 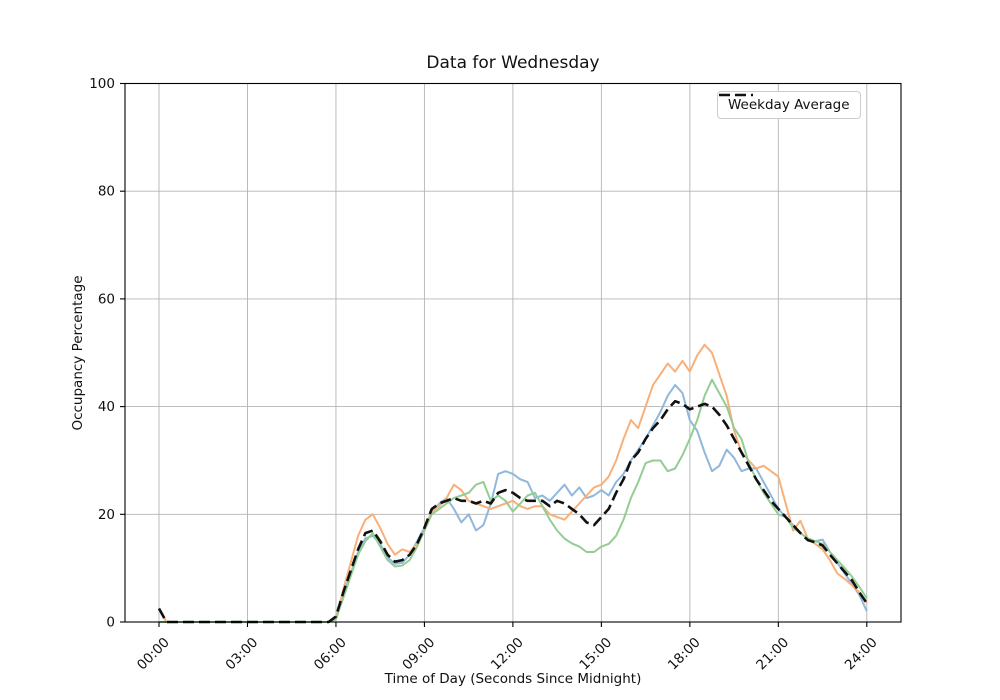 I want to click on x-tick-label: 21:00, so click(x=772, y=654).